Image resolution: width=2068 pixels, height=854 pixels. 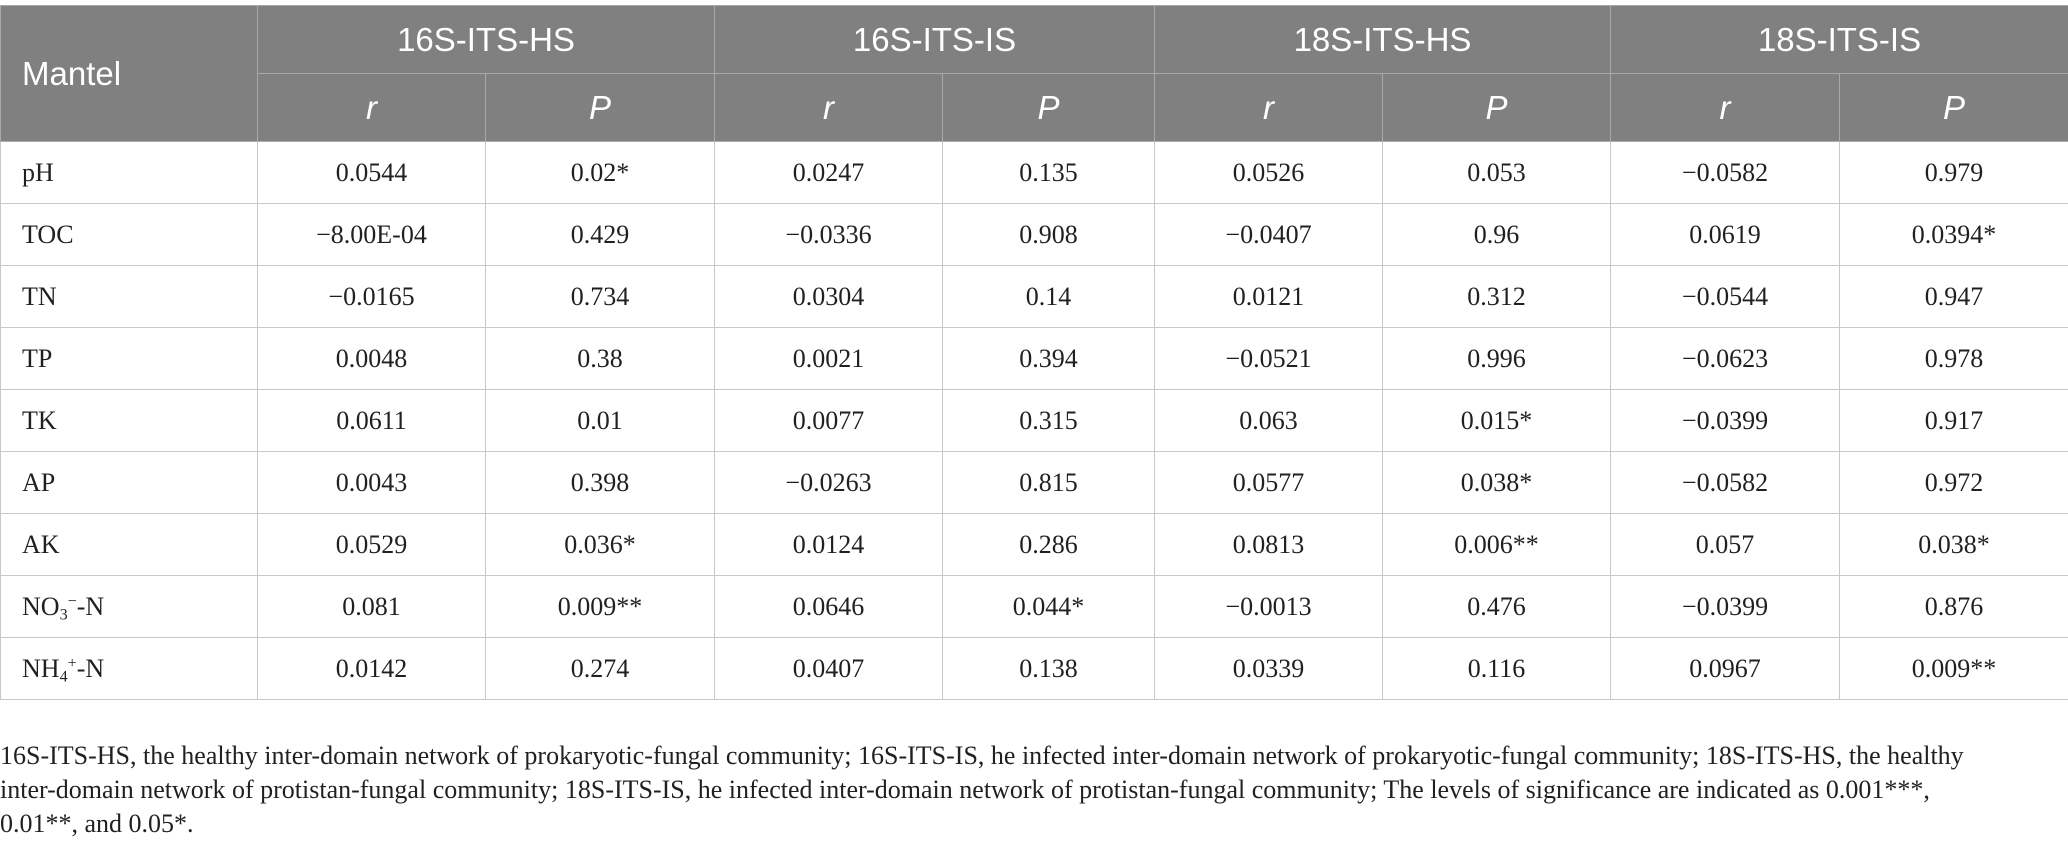 What do you see at coordinates (1496, 606) in the screenshot?
I see `p-value-cell: 0.476` at bounding box center [1496, 606].